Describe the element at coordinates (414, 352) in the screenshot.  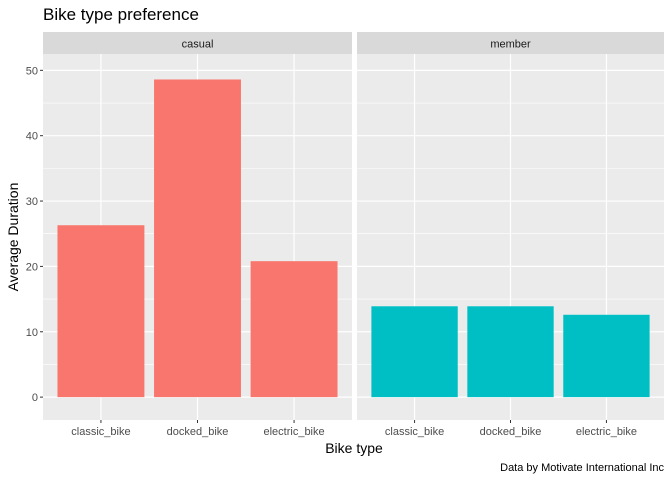
I see `bar-member-classic_bike` at that location.